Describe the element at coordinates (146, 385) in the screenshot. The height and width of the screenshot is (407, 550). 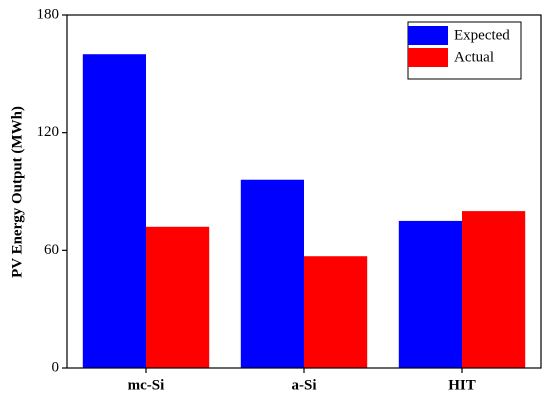
I see `x-tick-label: mc-Si` at that location.